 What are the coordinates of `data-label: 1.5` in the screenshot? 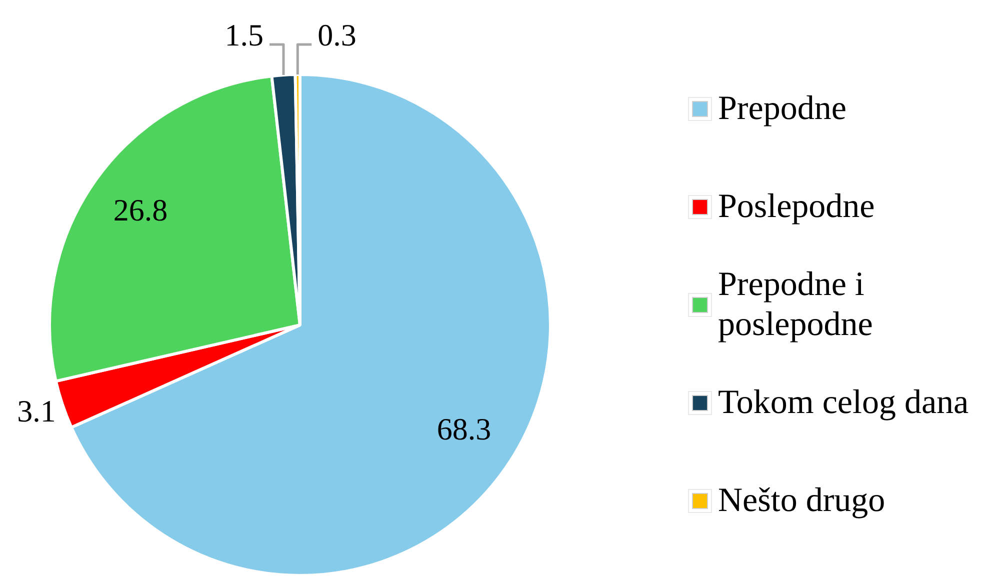 It's located at (244, 35).